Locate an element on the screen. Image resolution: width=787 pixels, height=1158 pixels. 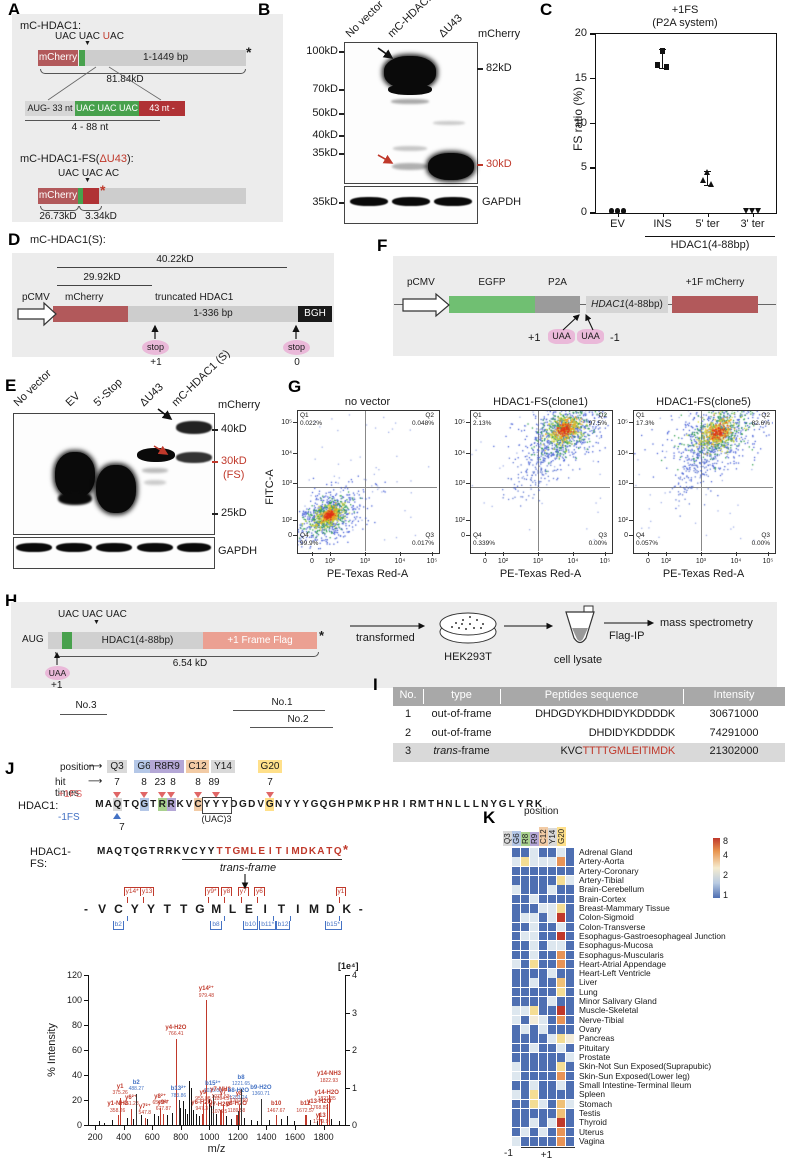
spec-x-axis-title: m/z is located at coordinates (216, 1149).